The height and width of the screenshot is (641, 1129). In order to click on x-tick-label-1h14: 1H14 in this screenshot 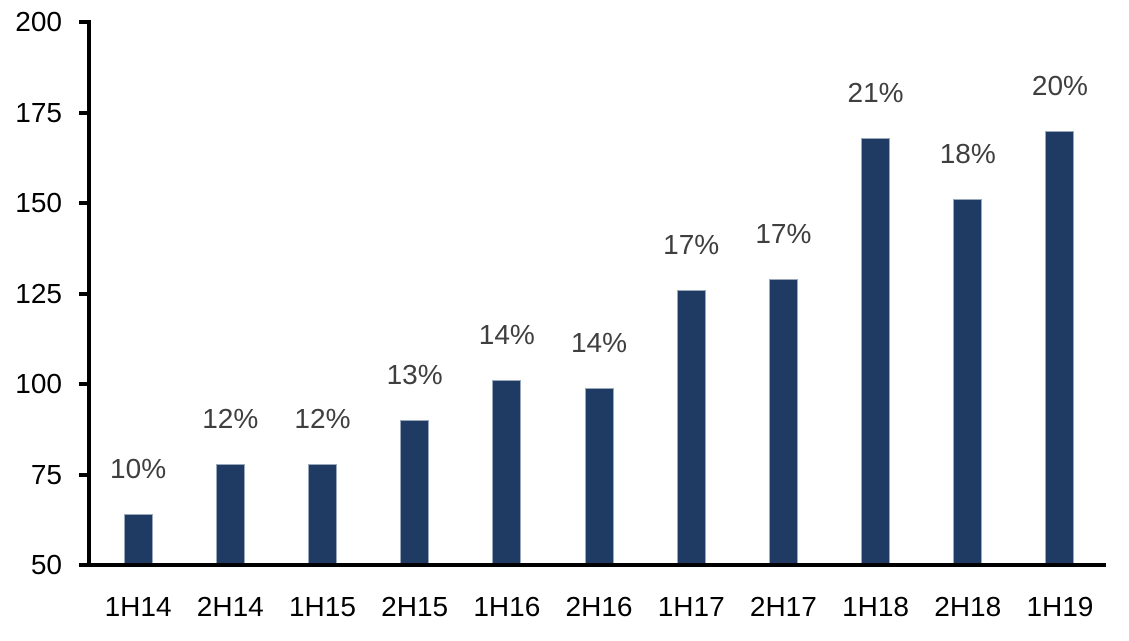, I will do `click(138, 606)`.